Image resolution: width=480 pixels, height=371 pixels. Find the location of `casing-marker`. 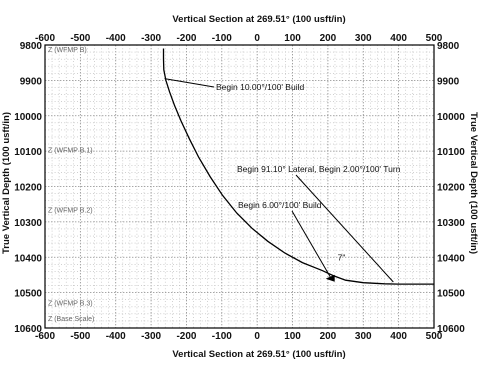

casing-marker is located at coordinates (330, 278).